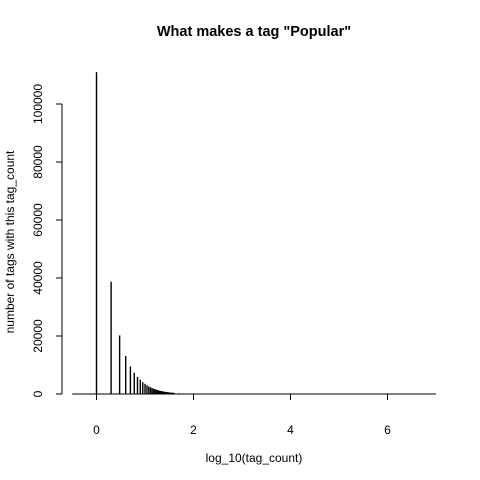  I want to click on y-tick-label: 0, so click(38, 393).